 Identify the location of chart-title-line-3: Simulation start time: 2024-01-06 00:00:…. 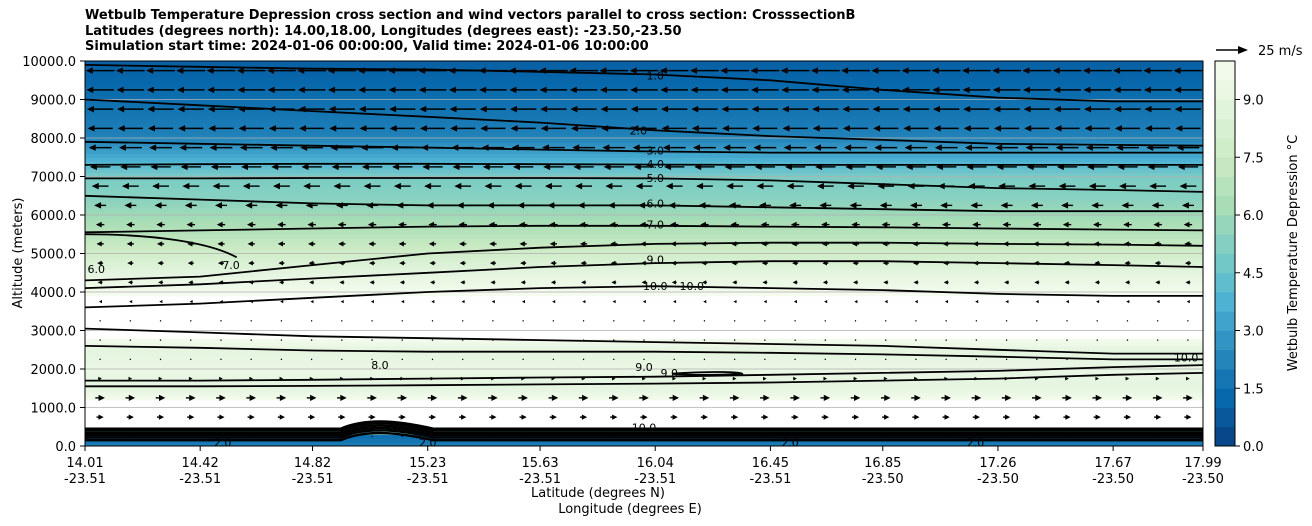
(367, 46).